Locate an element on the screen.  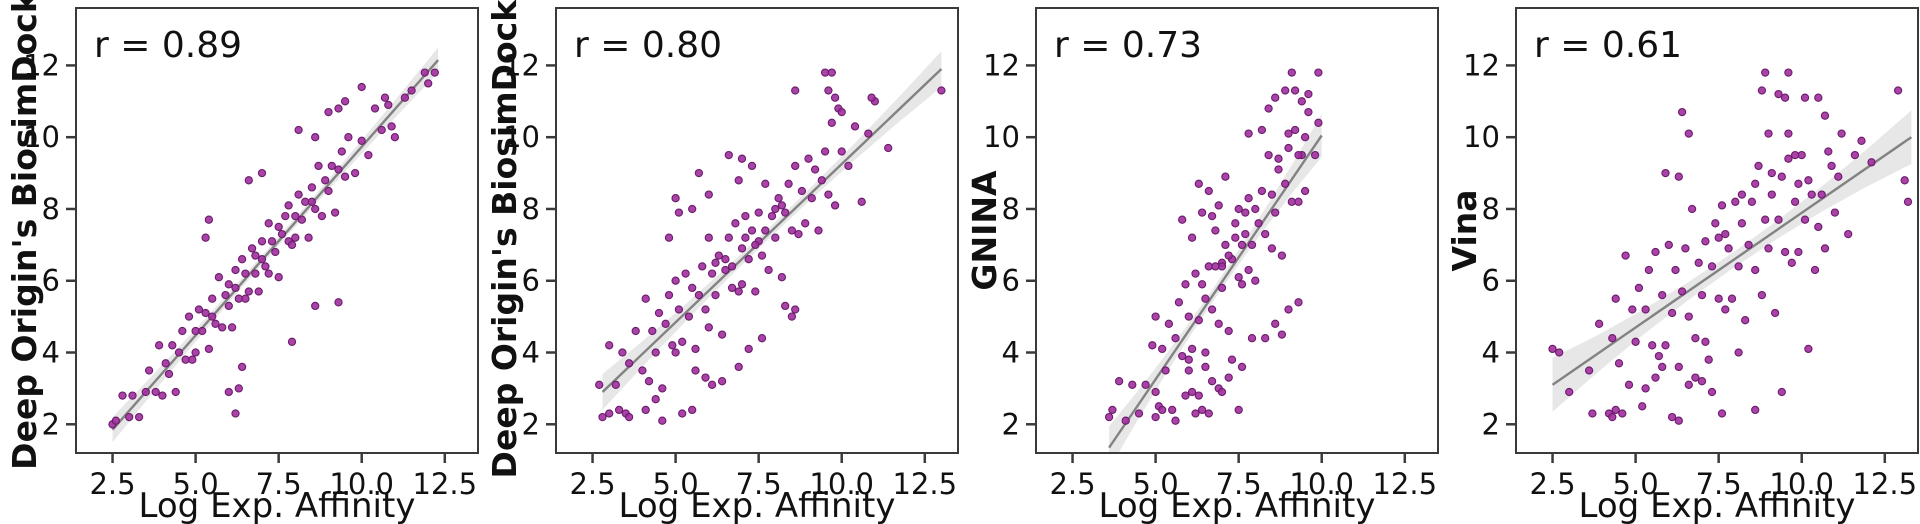
y-tick-label: 12 is located at coordinates (521, 65).